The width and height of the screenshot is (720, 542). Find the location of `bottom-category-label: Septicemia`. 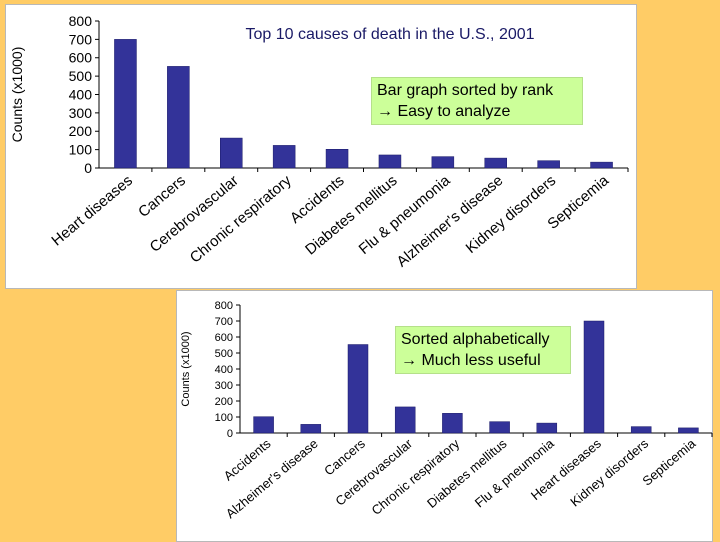

bottom-category-label: Septicemia is located at coordinates (668, 461).